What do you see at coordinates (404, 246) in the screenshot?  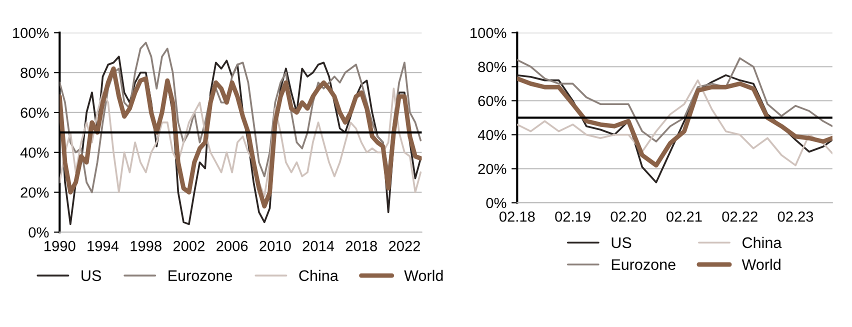 I see `x-tick-label: 2022` at bounding box center [404, 246].